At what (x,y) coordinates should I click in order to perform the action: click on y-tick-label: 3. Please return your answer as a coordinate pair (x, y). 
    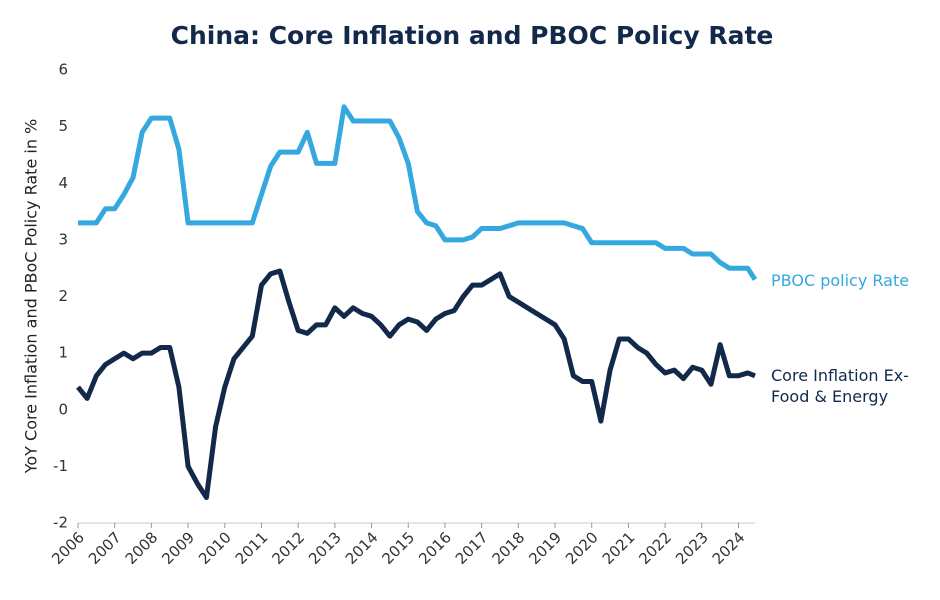
    Looking at the image, I should click on (63, 239).